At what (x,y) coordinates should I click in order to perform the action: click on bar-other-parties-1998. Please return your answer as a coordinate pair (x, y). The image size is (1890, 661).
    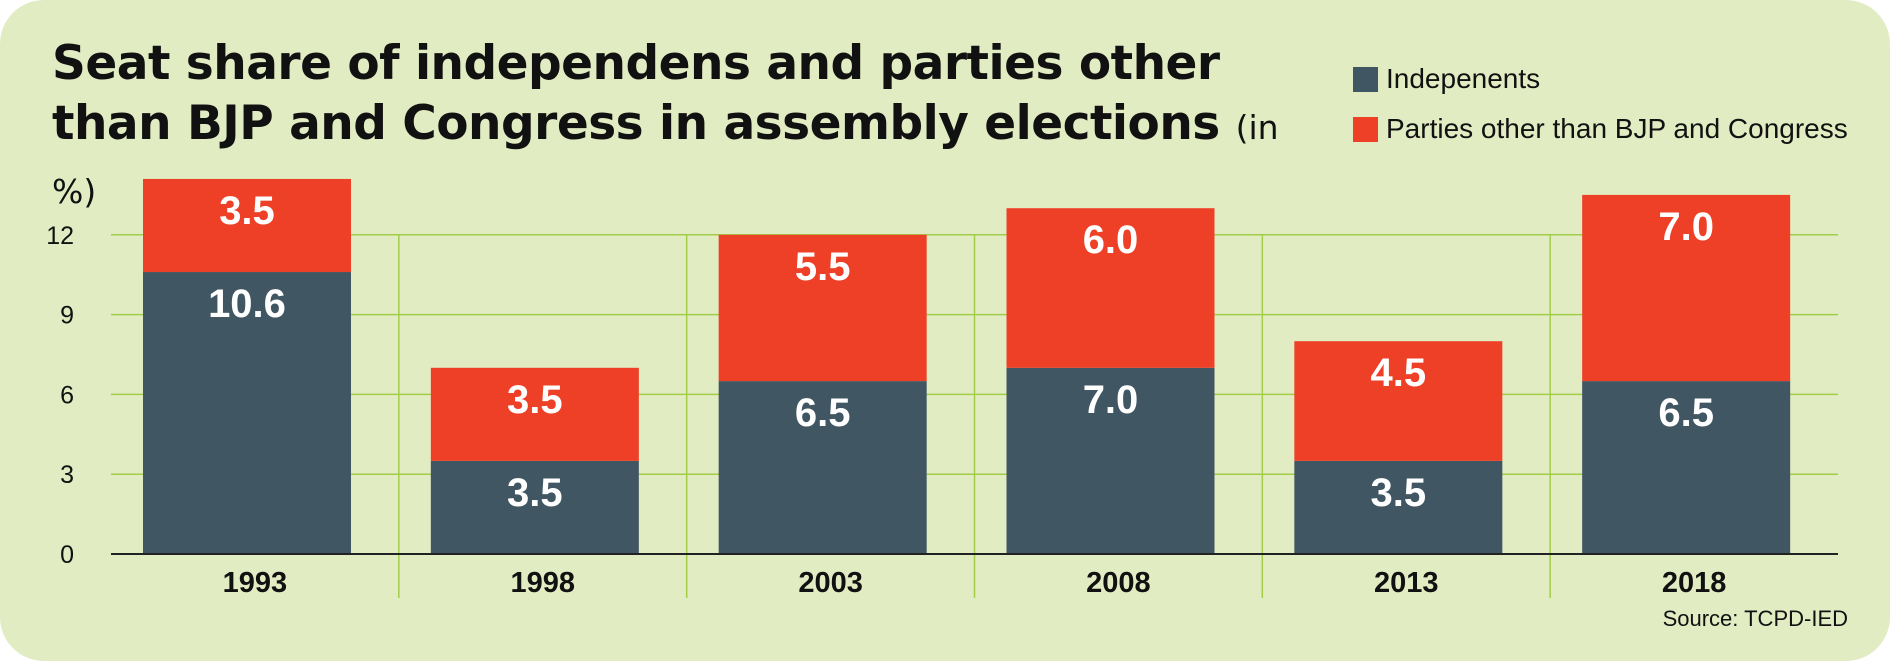
    Looking at the image, I should click on (534, 414).